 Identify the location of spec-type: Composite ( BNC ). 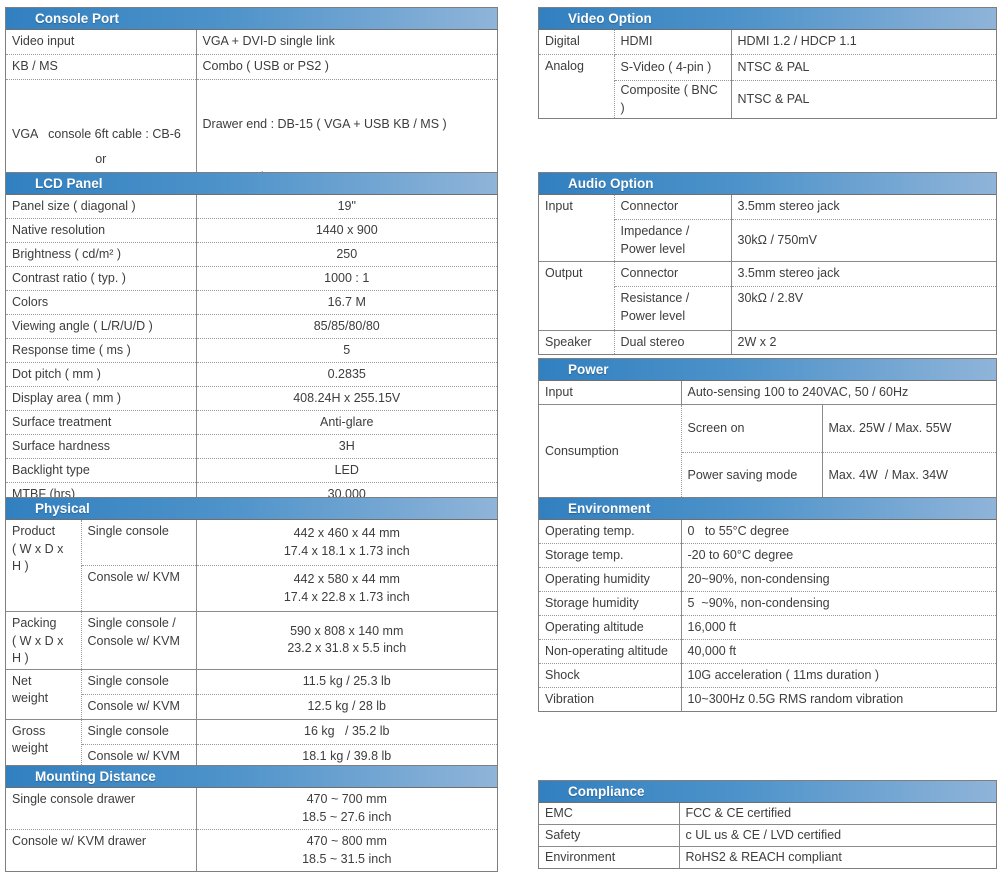
(673, 99).